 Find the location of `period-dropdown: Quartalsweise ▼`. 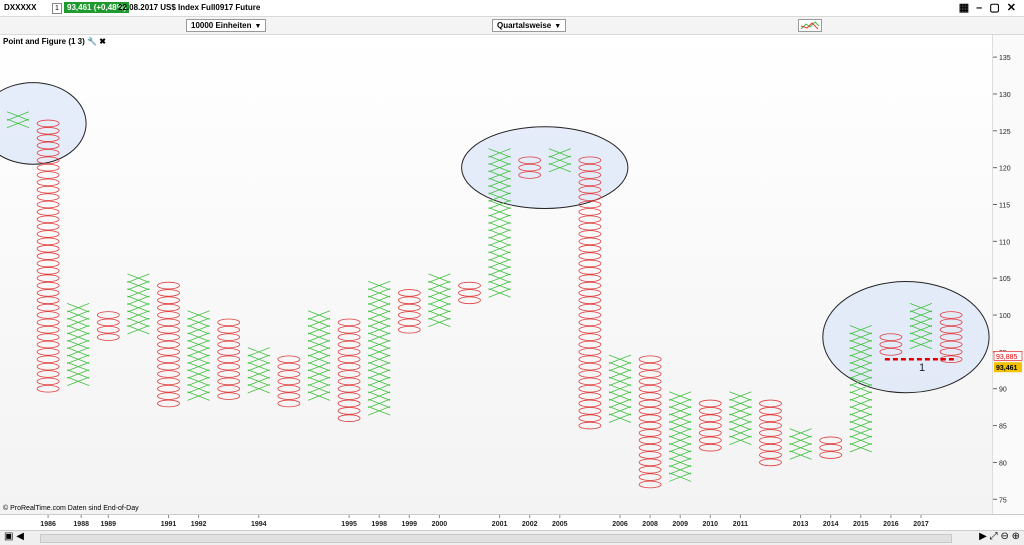

period-dropdown: Quartalsweise ▼ is located at coordinates (529, 25).